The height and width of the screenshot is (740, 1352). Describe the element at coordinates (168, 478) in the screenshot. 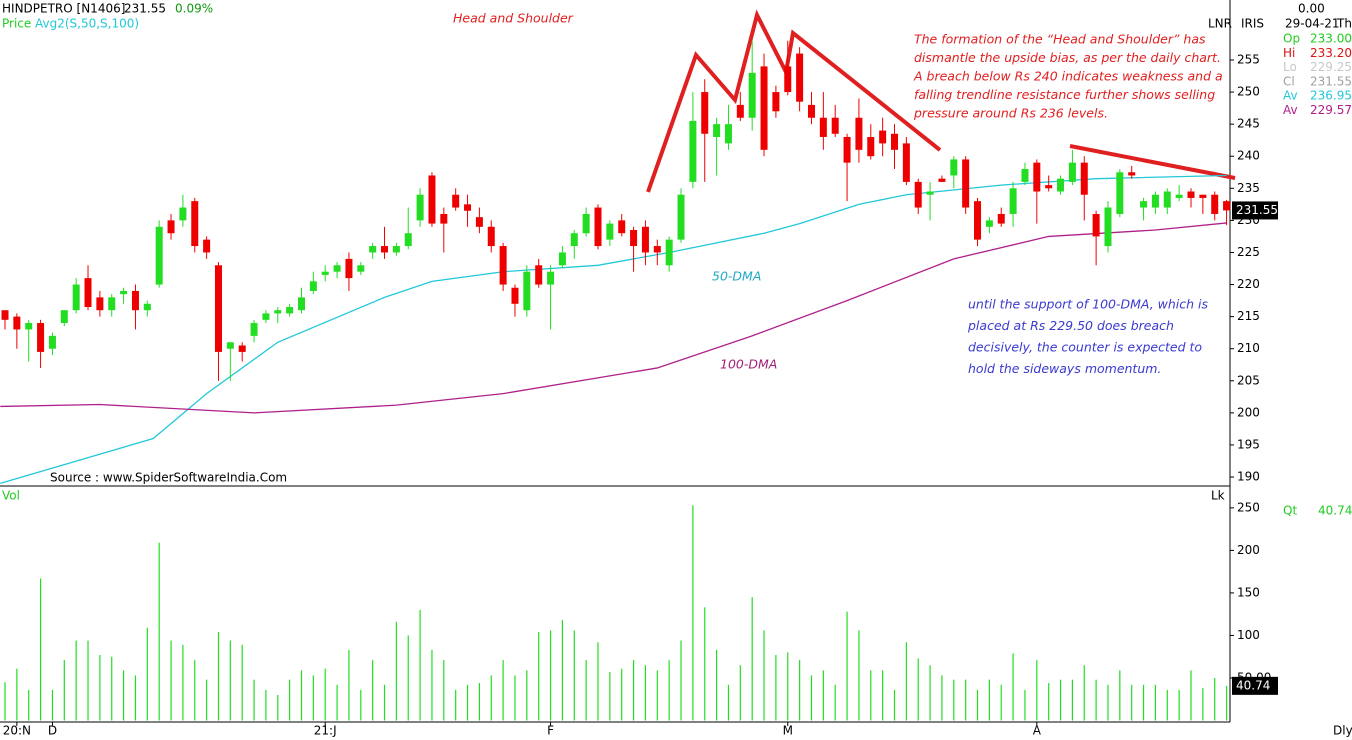

I see `source: Source : www.SpiderSoftwareIndia.Com` at that location.